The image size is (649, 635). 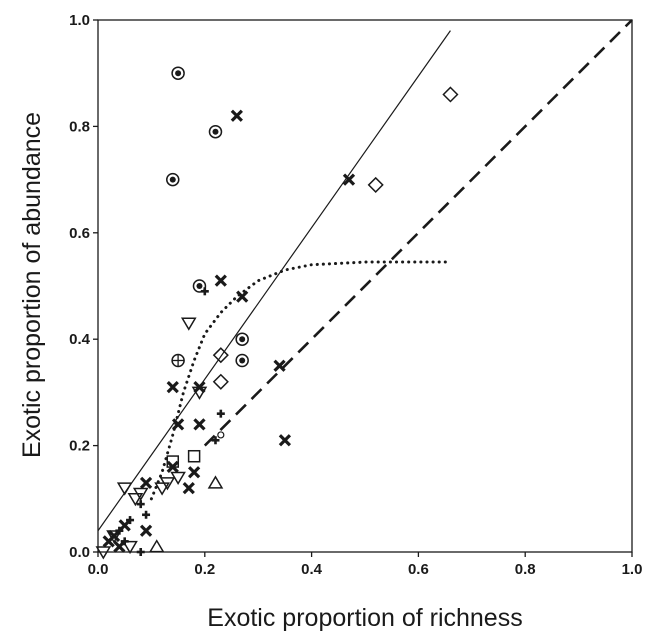 What do you see at coordinates (32, 285) in the screenshot?
I see `y-axis-title: Exotic proportion of abundance` at bounding box center [32, 285].